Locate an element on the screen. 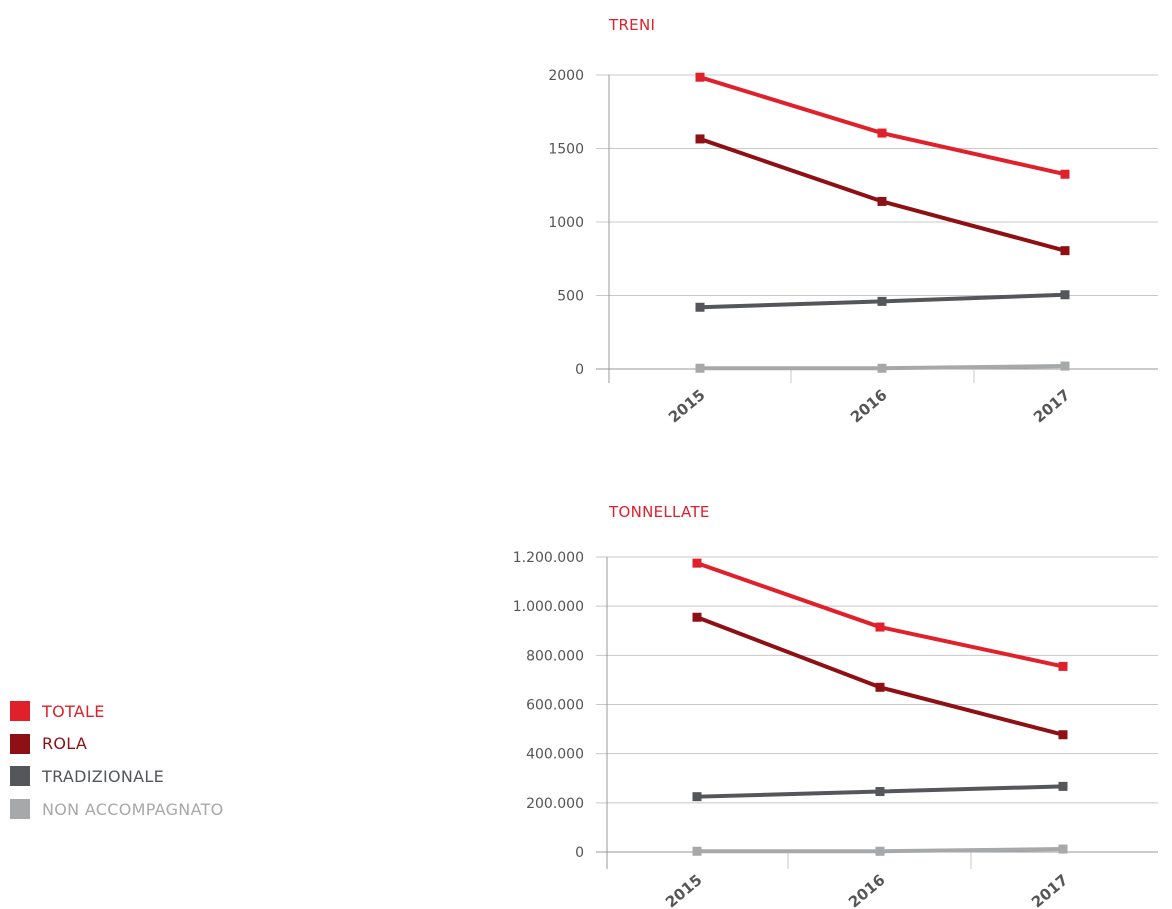 This screenshot has width=1172, height=909. treni-point-rola-2015 is located at coordinates (700, 139).